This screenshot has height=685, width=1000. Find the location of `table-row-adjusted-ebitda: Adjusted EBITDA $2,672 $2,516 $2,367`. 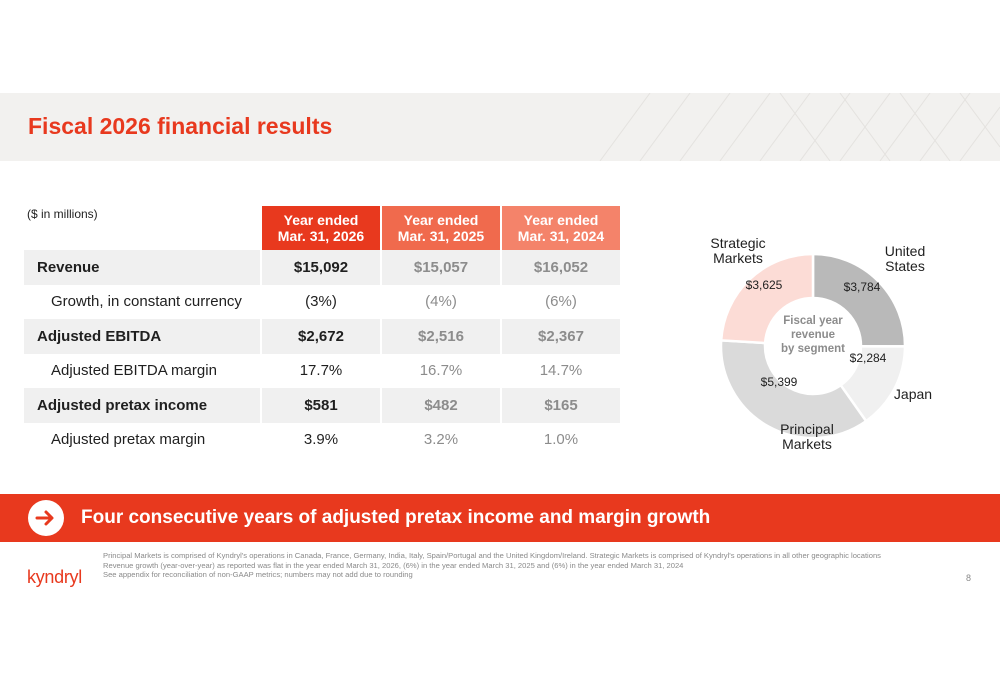

table-row-adjusted-ebitda: Adjusted EBITDA $2,672 $2,516 $2,367 is located at coordinates (322, 336).